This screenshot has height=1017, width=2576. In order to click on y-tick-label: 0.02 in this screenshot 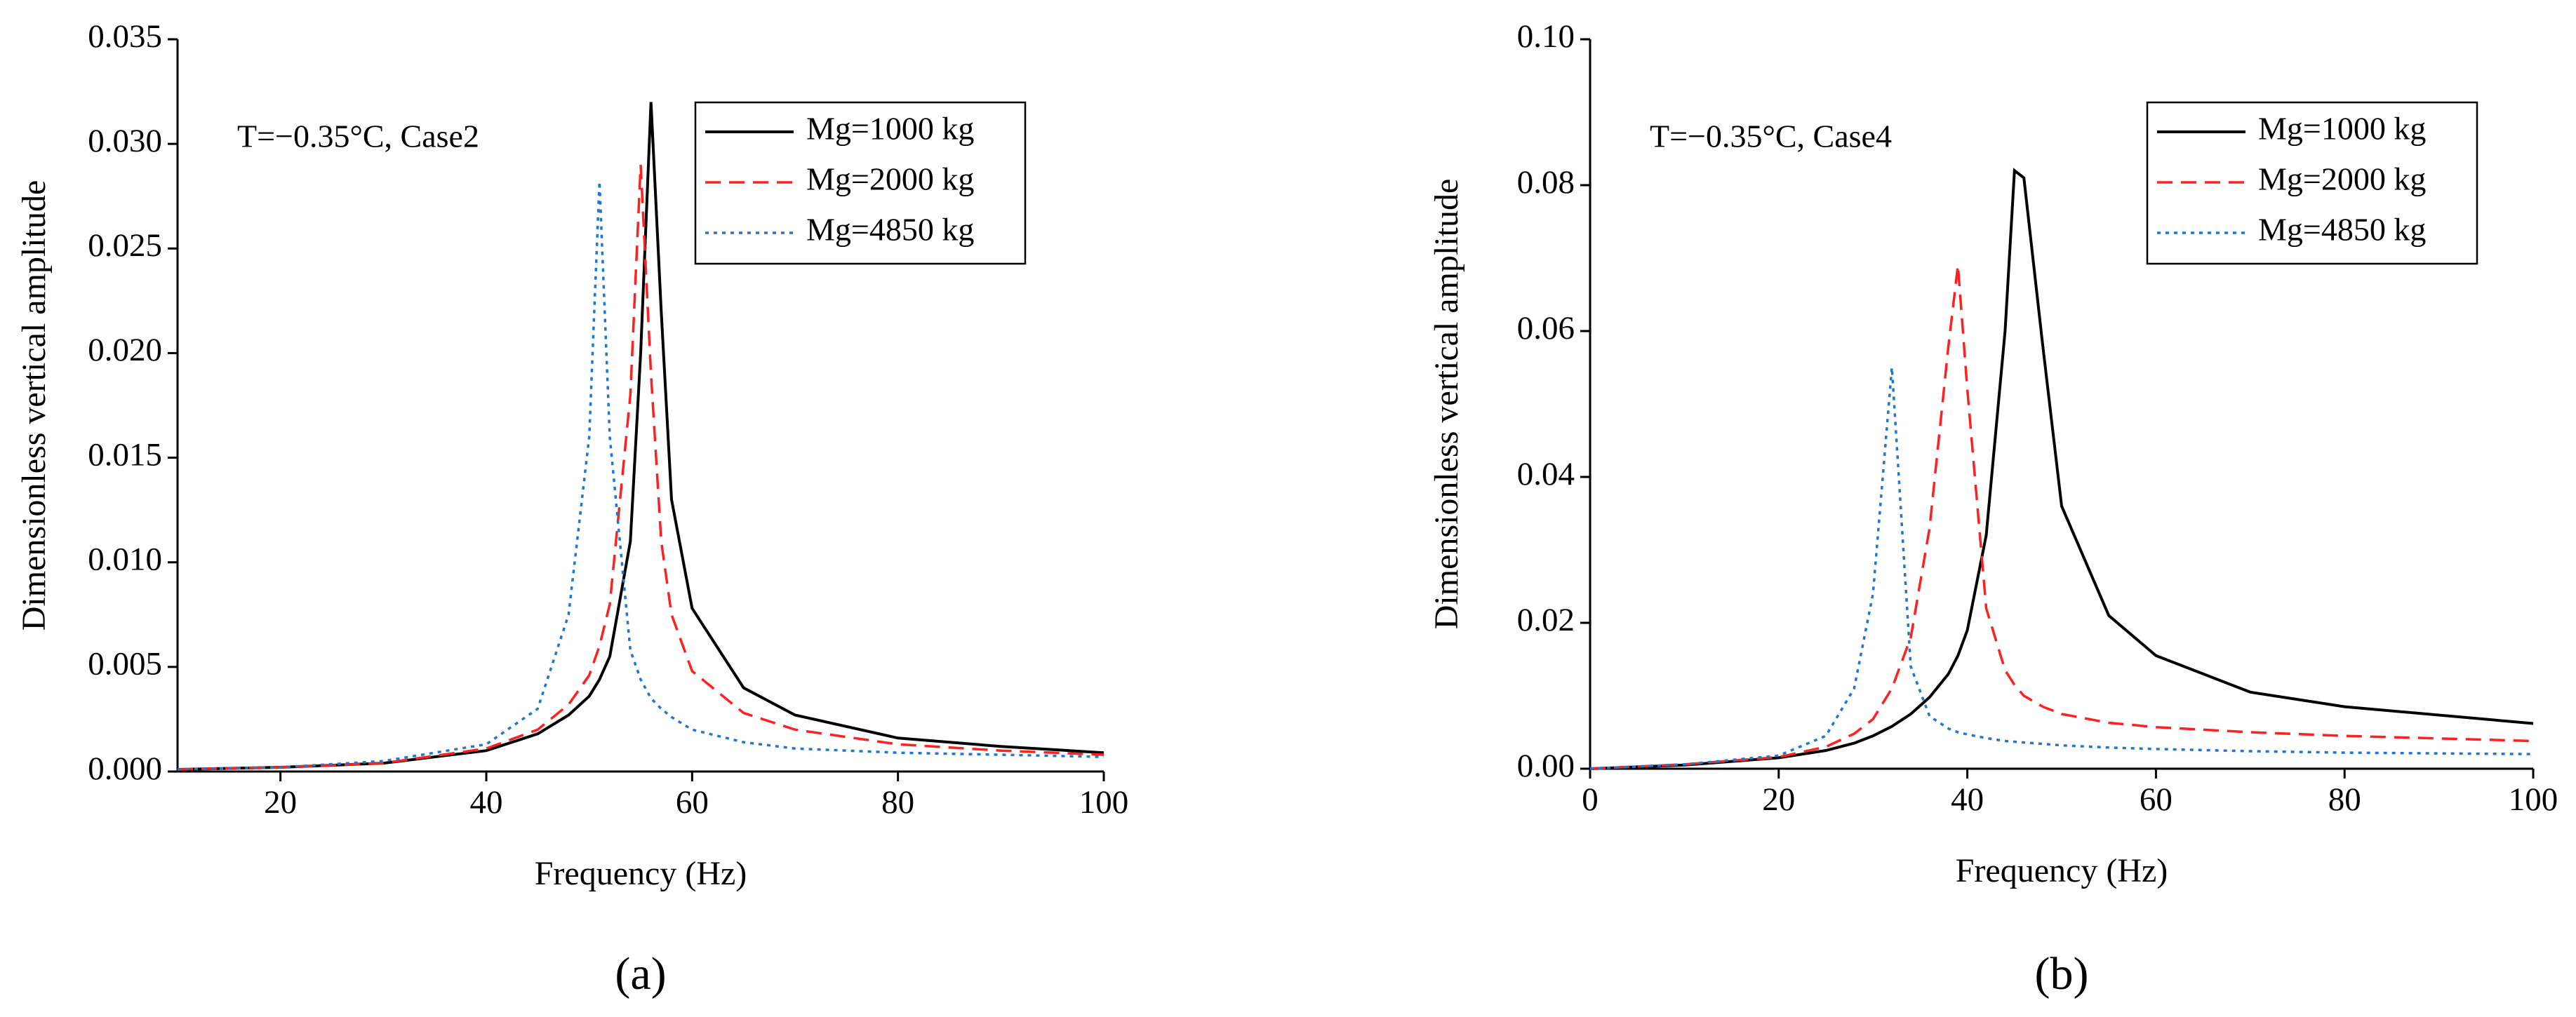, I will do `click(1546, 620)`.